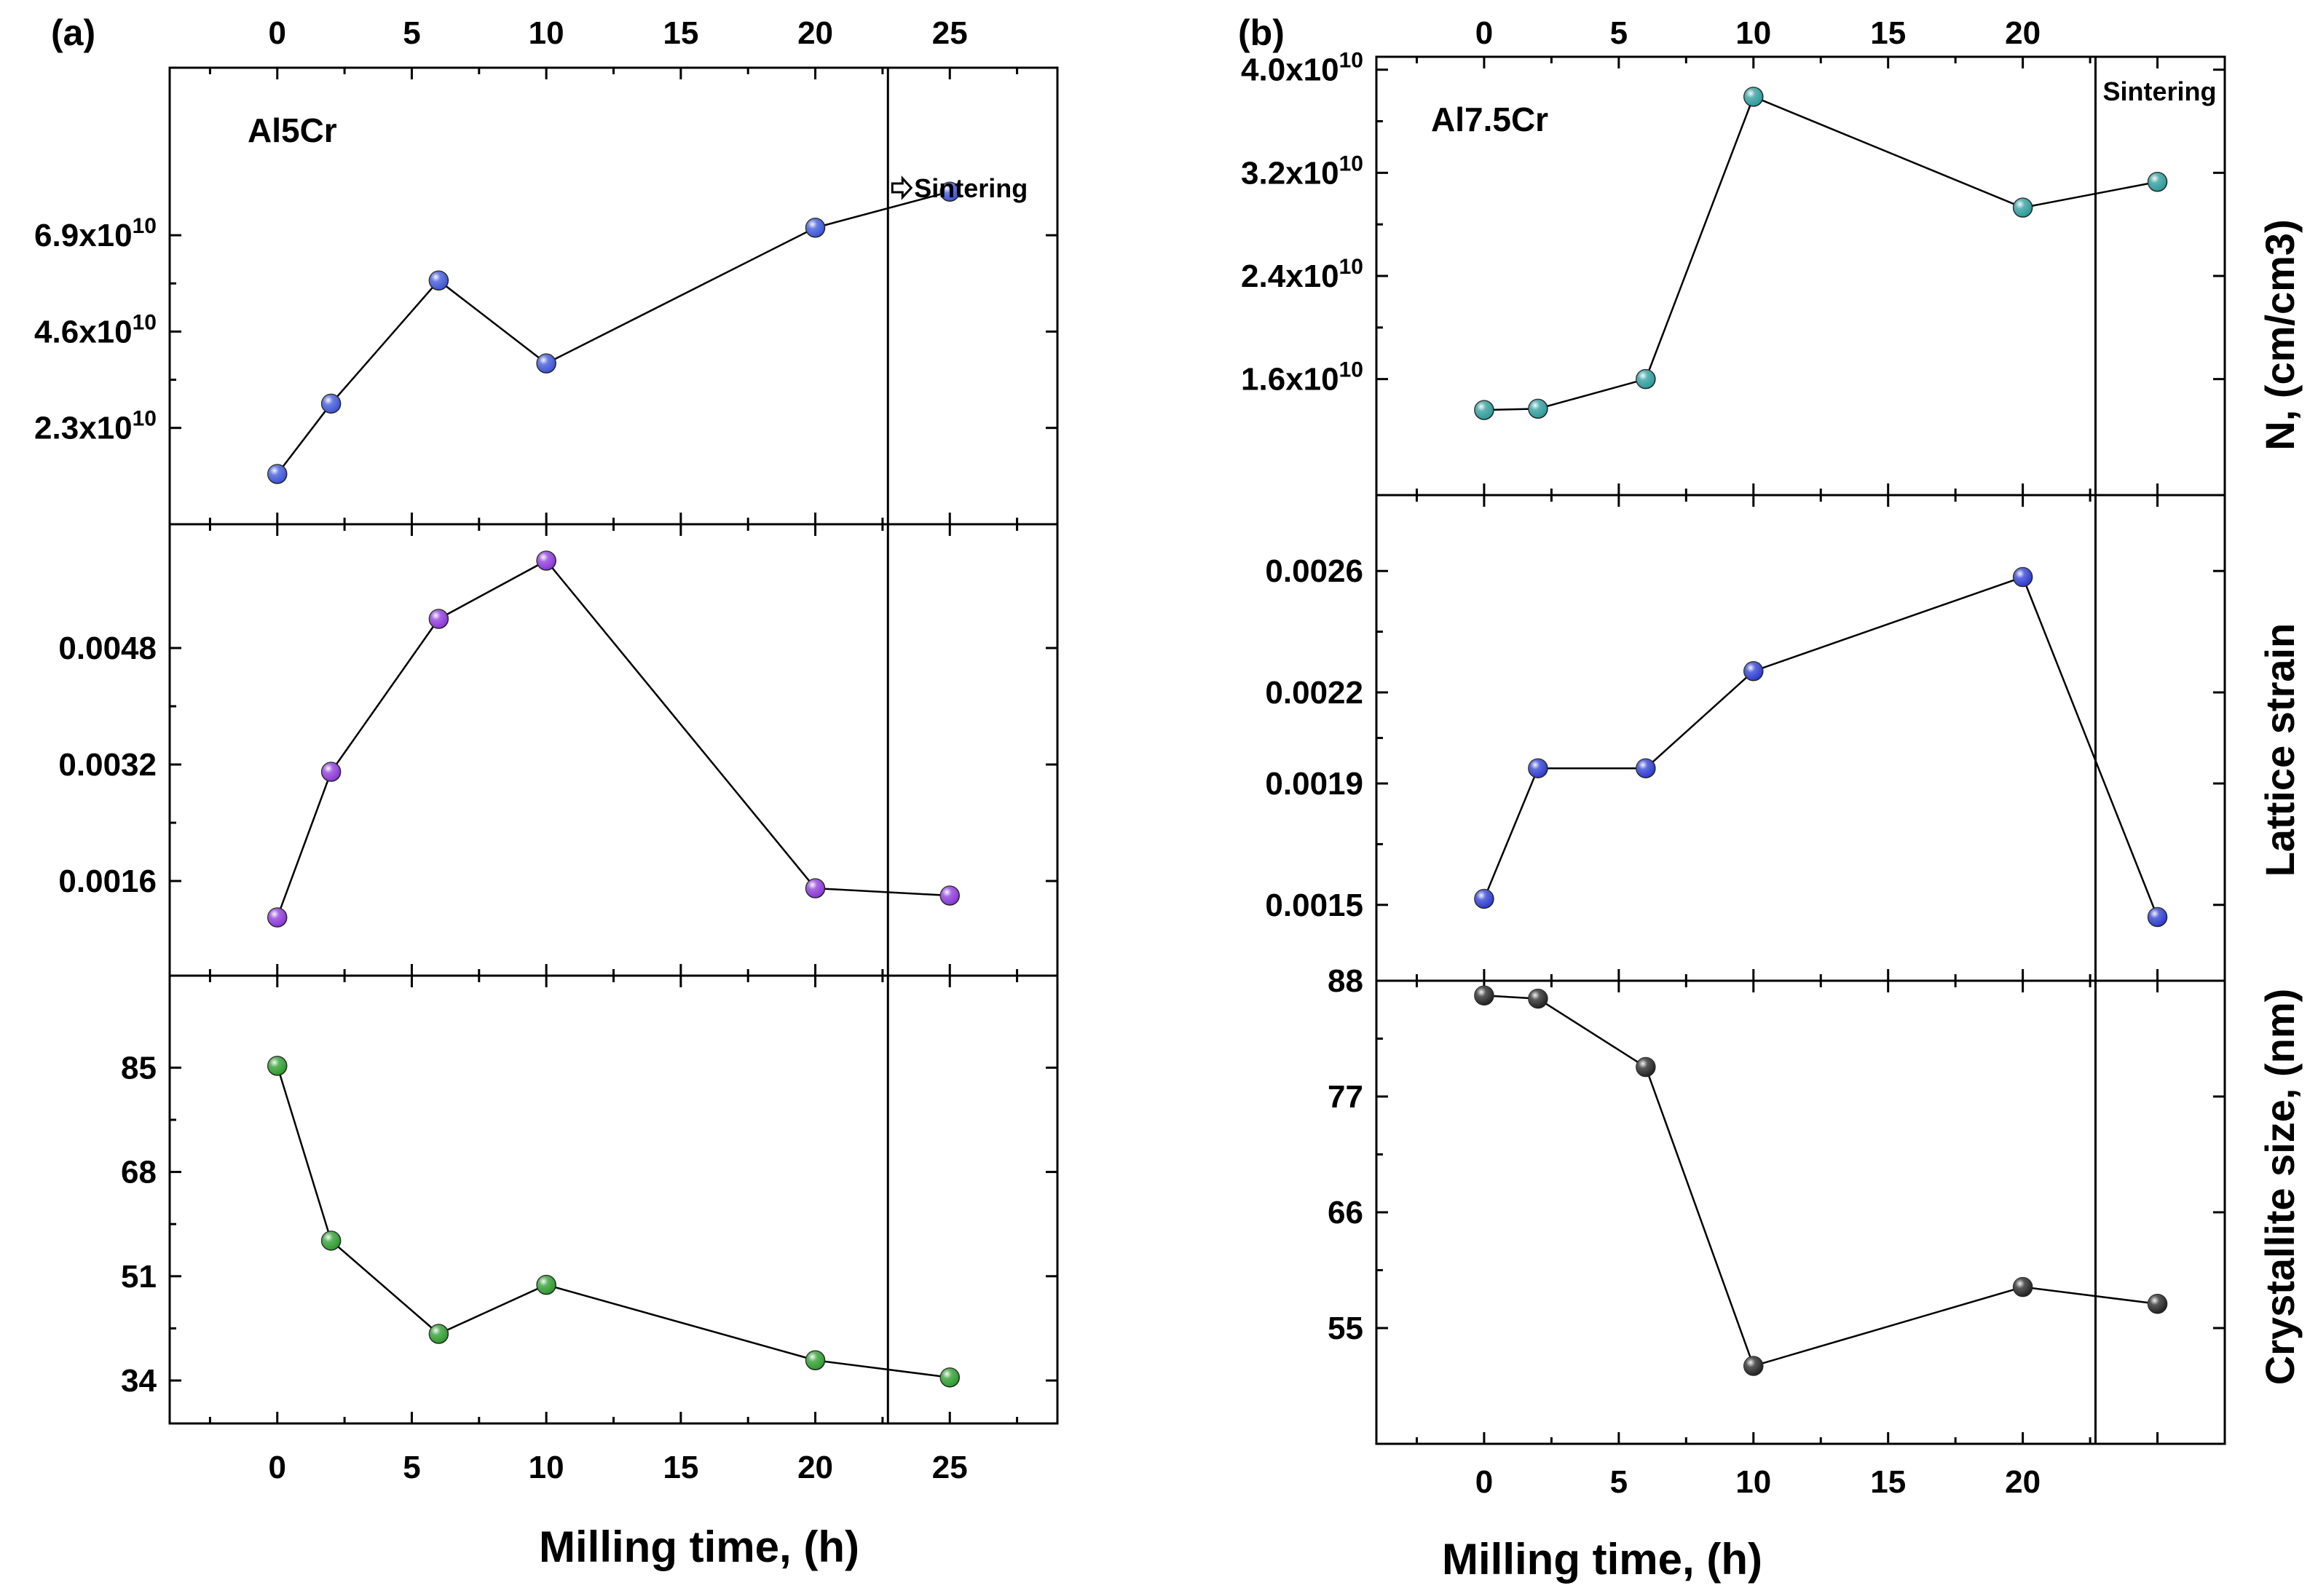 This screenshot has width=2318, height=1596. I want to click on axes-frame-a-strain, so click(613, 750).